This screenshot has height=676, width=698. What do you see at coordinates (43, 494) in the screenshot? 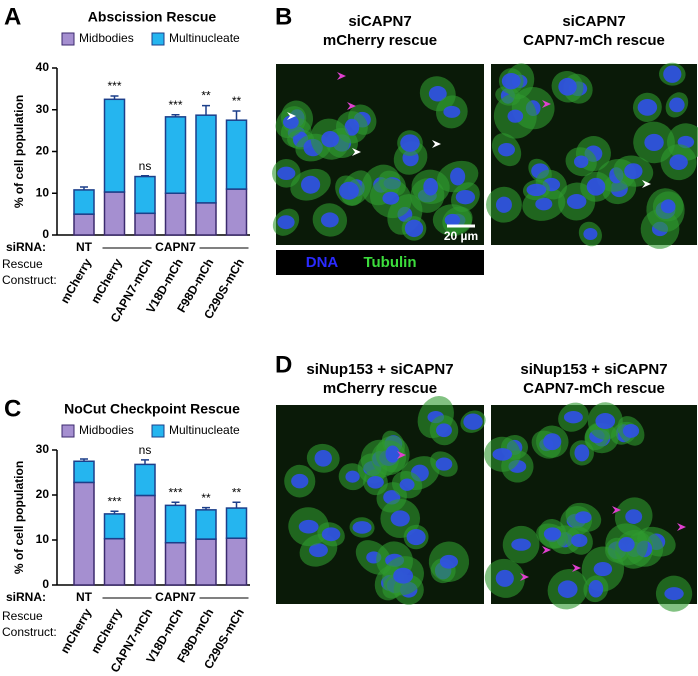
I see `y-tick-label: 20` at bounding box center [43, 494].